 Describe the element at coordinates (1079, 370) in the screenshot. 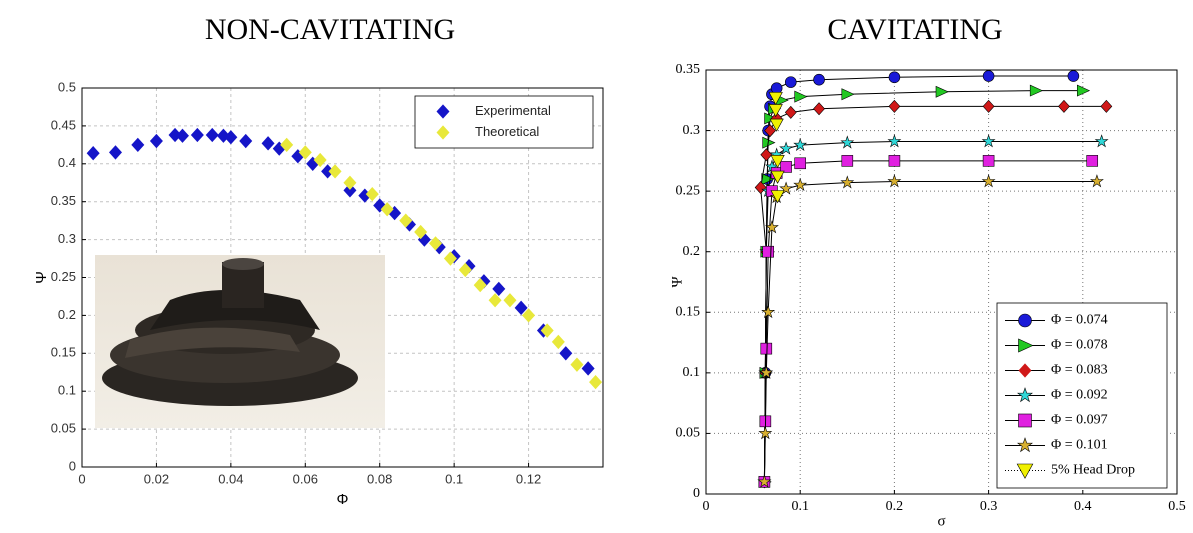

I see `legend-label: Φ = 0.083` at that location.